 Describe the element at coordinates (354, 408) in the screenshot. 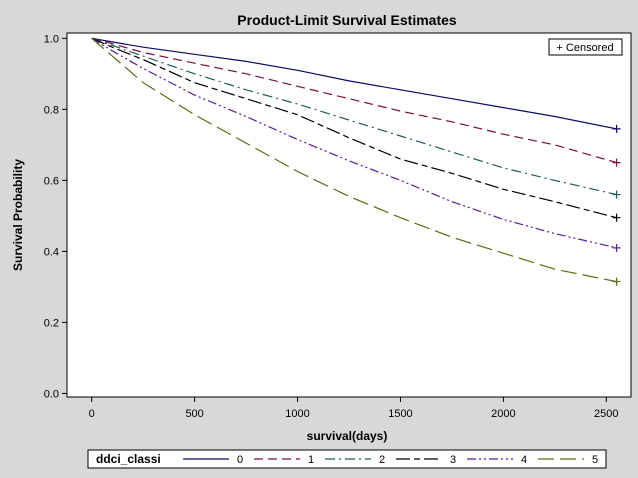

I see `x-axis-ticks: 0 500 1000 1500 2000 2500` at that location.